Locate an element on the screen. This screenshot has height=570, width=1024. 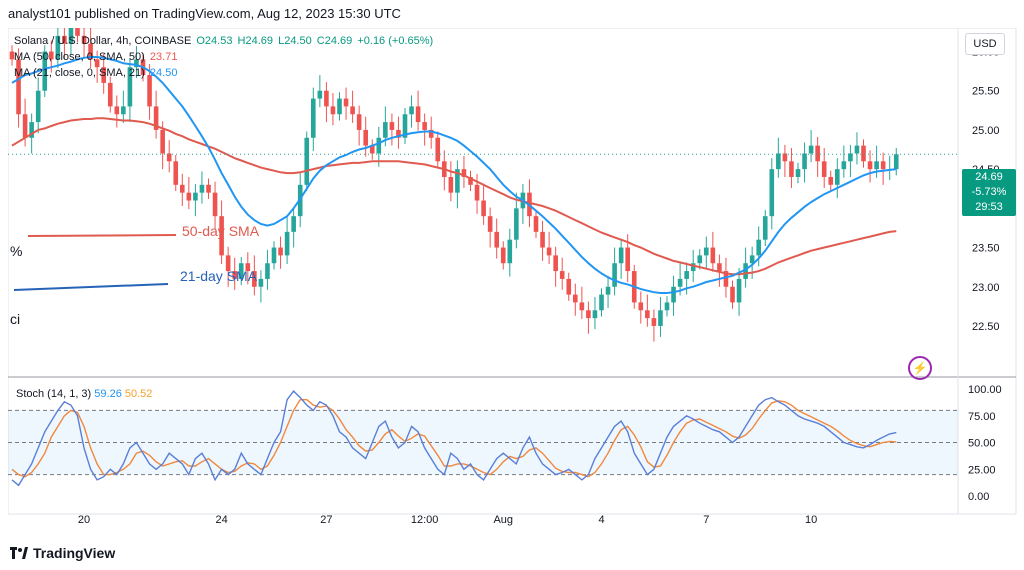
time-tick-label: 27 is located at coordinates (326, 520).